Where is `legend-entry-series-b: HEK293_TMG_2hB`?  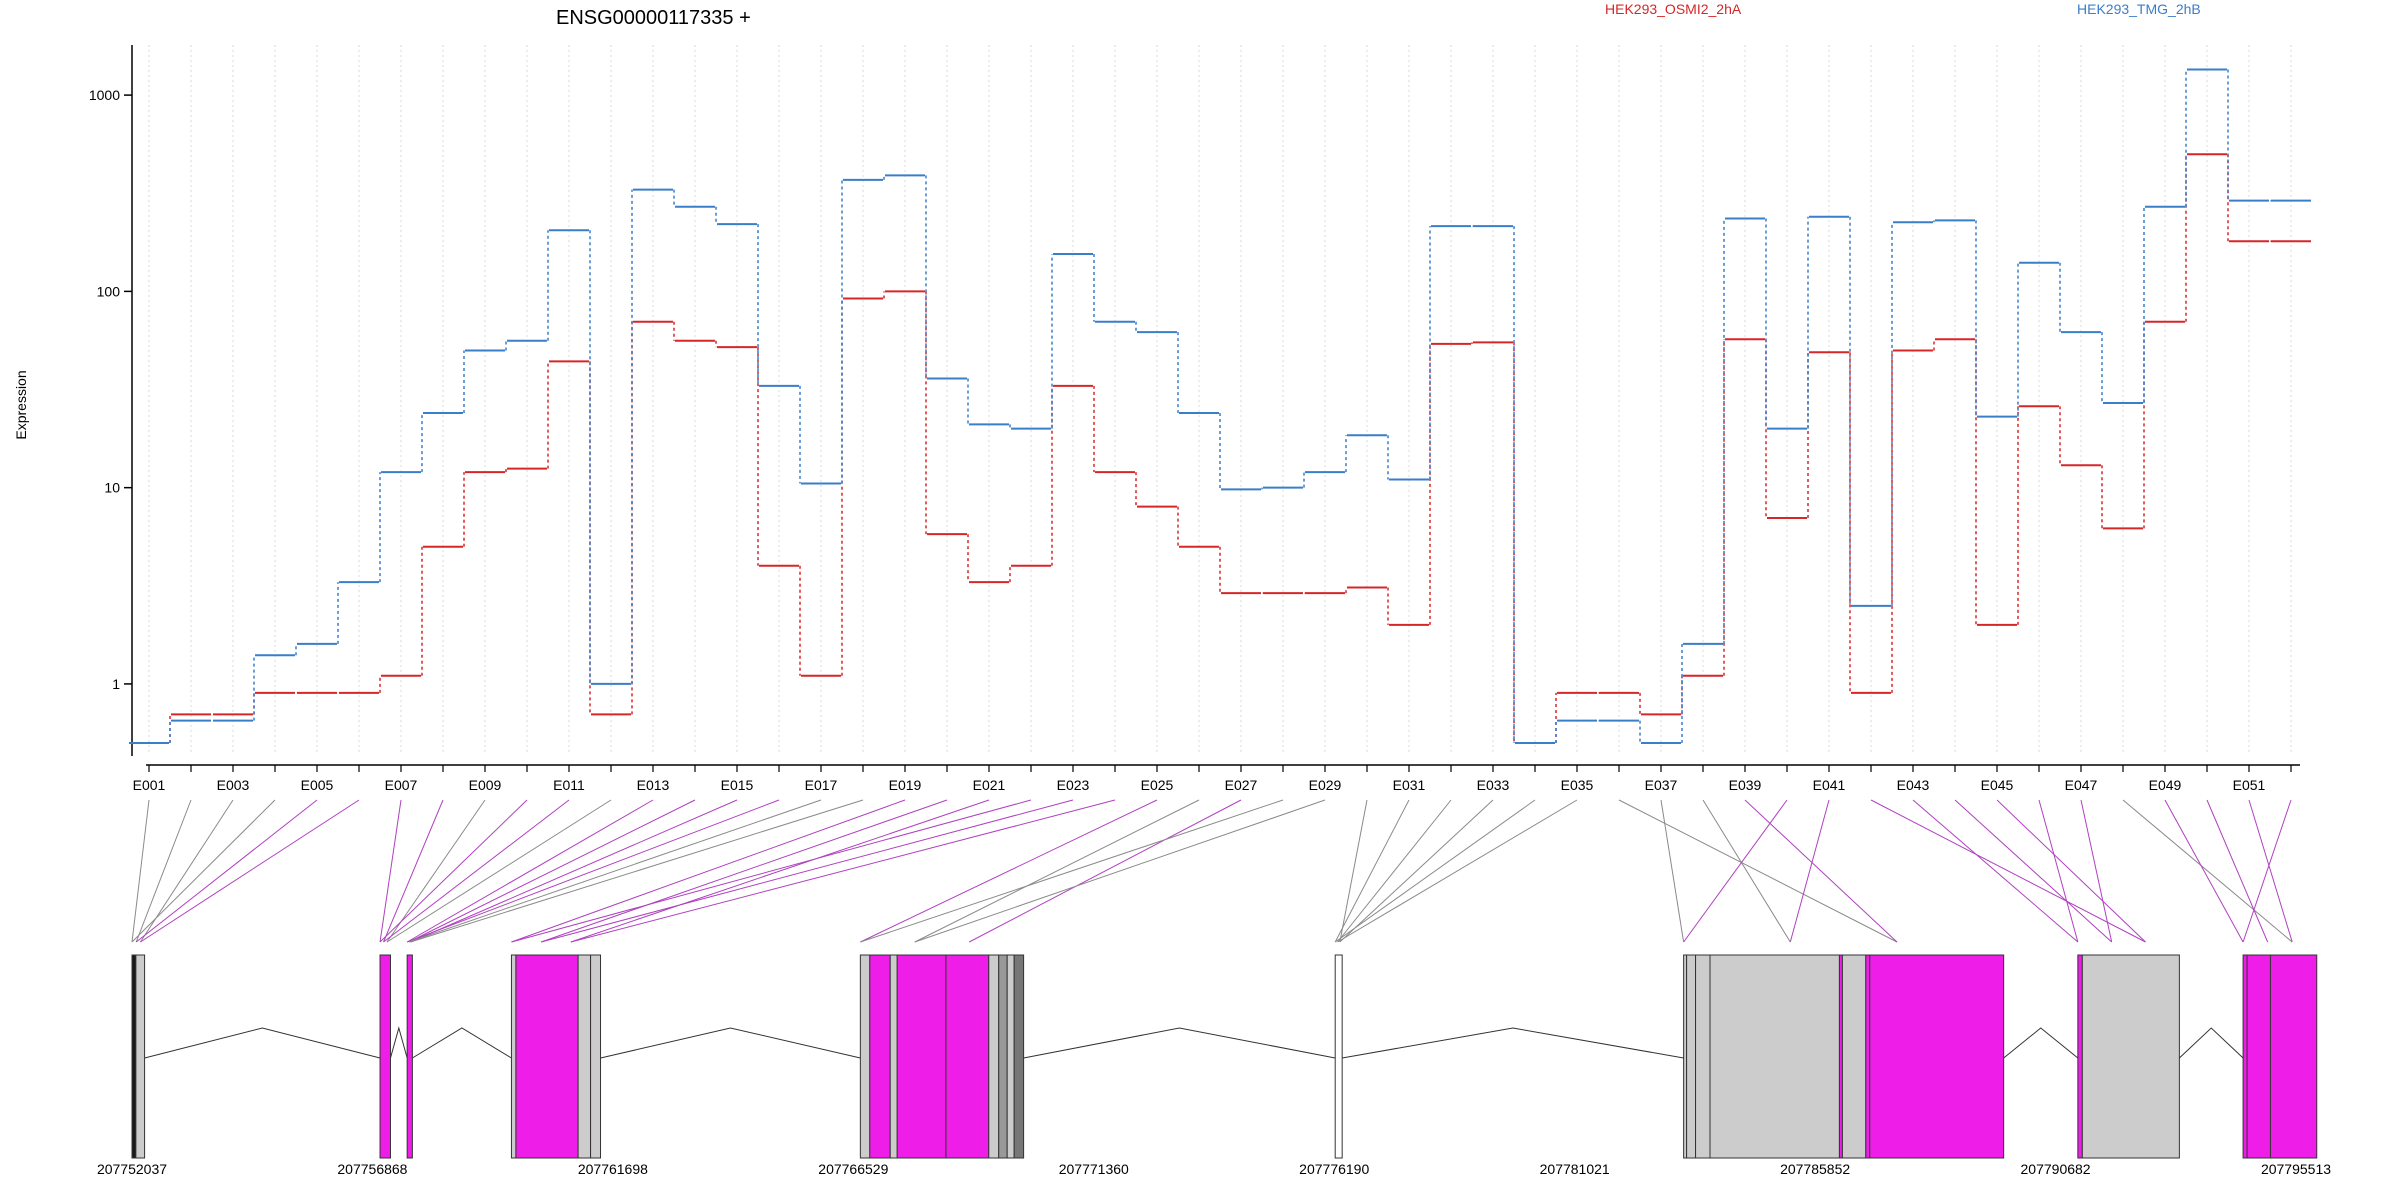
legend-entry-series-b: HEK293_TMG_2hB is located at coordinates (2139, 9).